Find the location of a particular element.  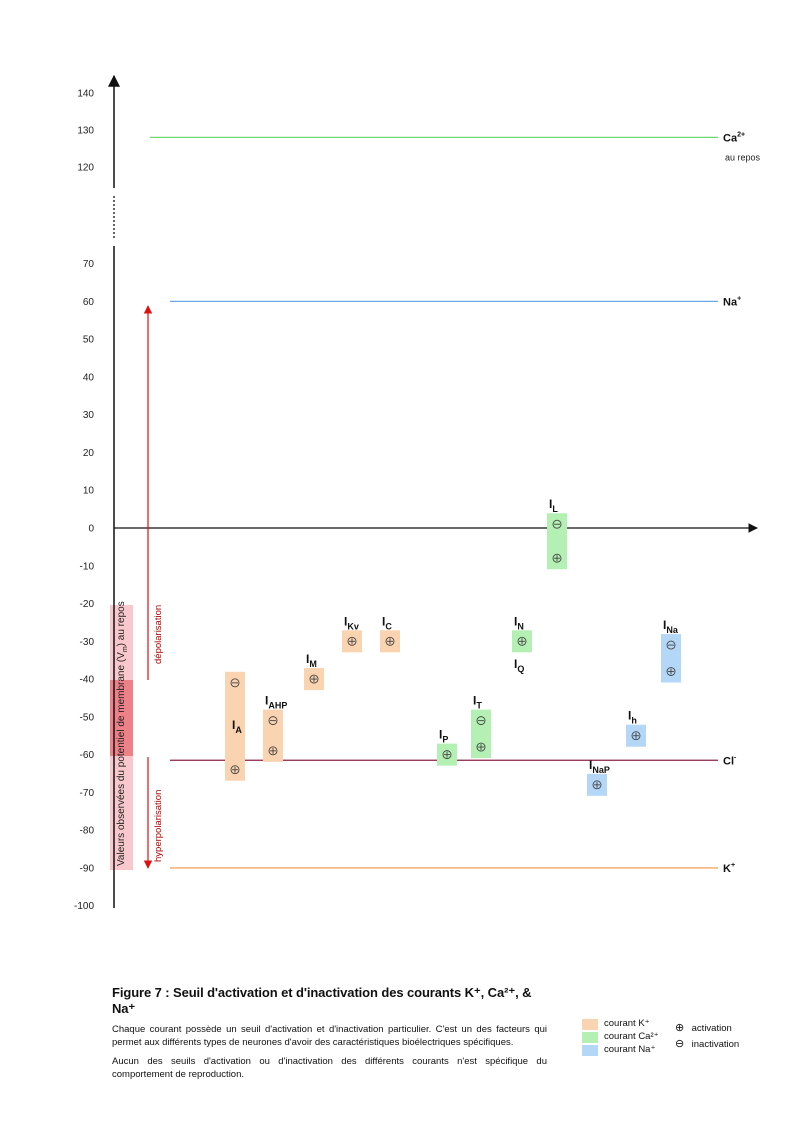

y-tick-label: 130 is located at coordinates (85, 131).